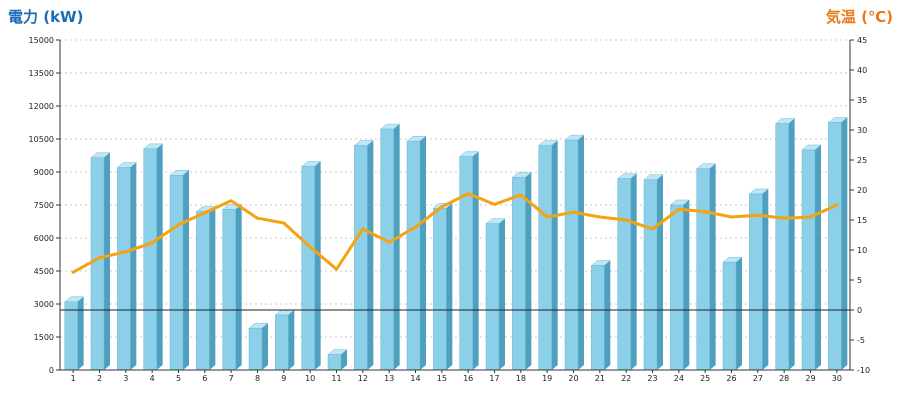 The height and width of the screenshot is (400, 900). I want to click on x-tick-label: 1, so click(73, 378).